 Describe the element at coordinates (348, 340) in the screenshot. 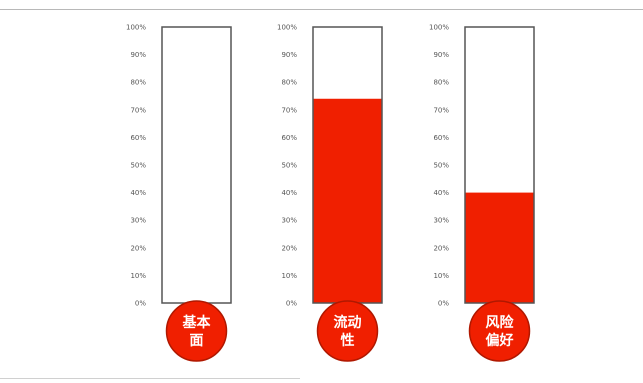

I see `bulb-label: 性` at that location.